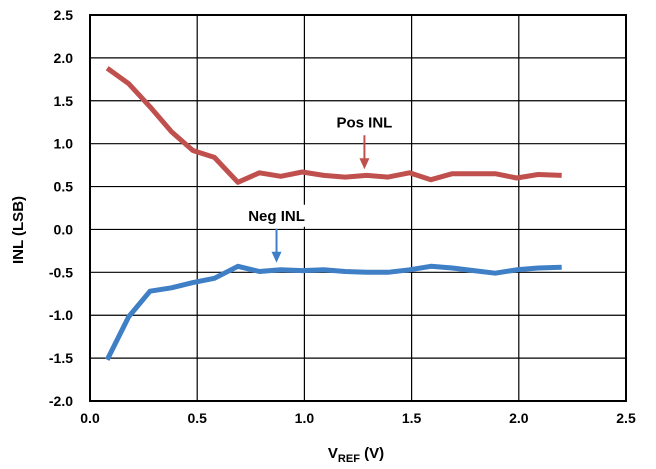  What do you see at coordinates (412, 418) in the screenshot?
I see `x-tick-label: 1.5` at bounding box center [412, 418].